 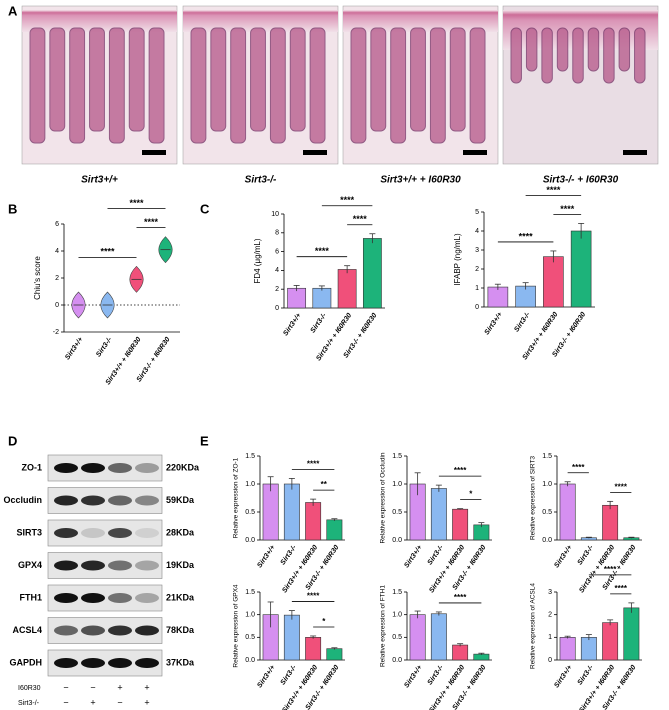 I want to click on condition-sign: −, so click(x=92, y=687).